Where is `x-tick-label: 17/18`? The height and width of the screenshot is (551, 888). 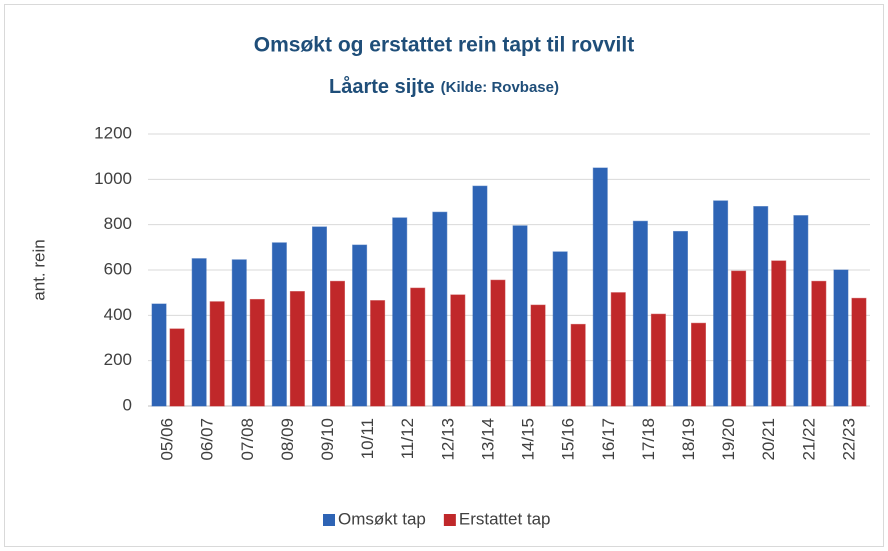 x-tick-label: 17/18 is located at coordinates (648, 439).